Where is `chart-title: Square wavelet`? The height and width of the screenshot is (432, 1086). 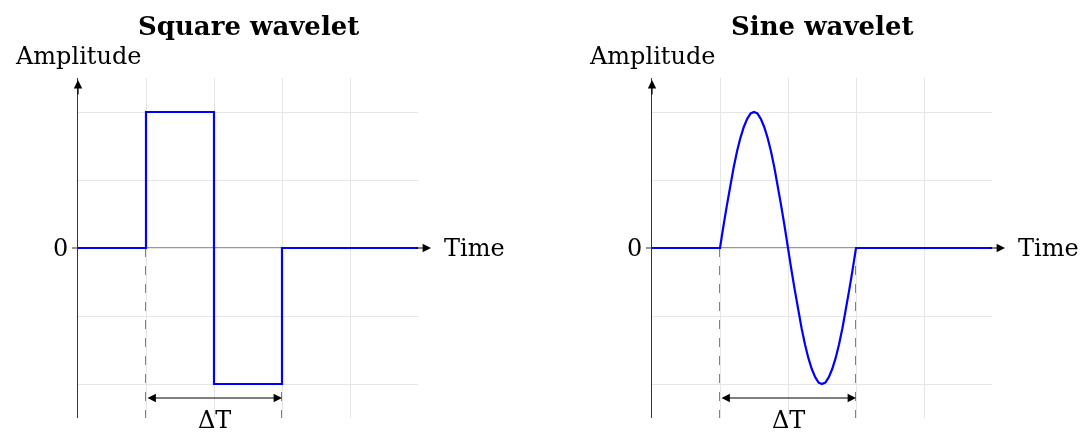
chart-title: Square wavelet is located at coordinates (249, 26).